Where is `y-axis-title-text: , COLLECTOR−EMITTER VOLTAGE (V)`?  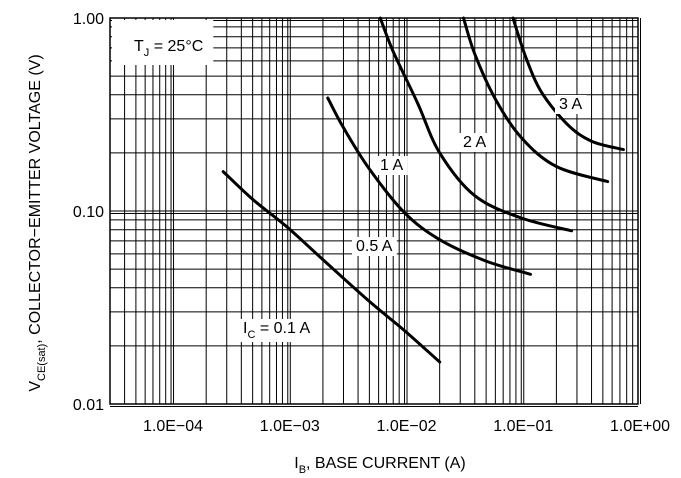
y-axis-title-text: , COLLECTOR−EMITTER VOLTAGE (V) is located at coordinates (35, 198).